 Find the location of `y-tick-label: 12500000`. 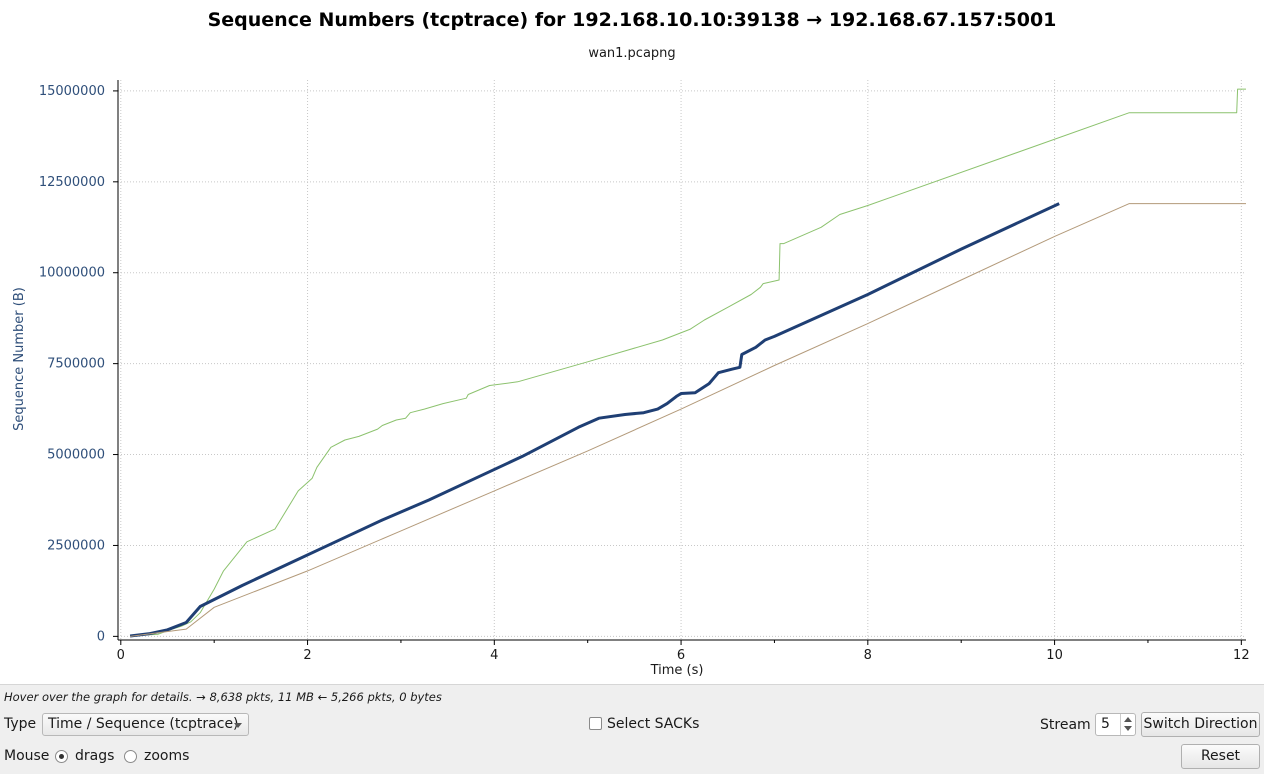

y-tick-label: 12500000 is located at coordinates (72, 182).